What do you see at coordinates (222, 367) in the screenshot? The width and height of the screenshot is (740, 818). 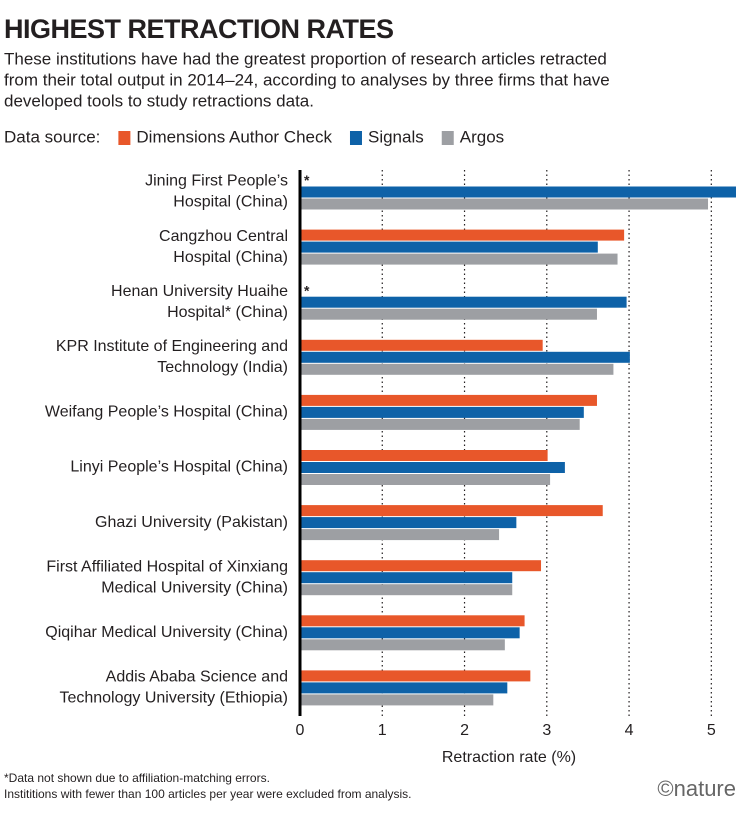 I see `y-tick-label: Technology (India)` at bounding box center [222, 367].